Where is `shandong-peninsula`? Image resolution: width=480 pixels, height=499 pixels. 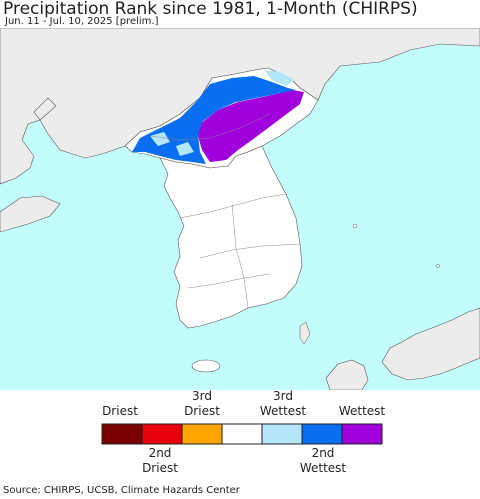 shandong-peninsula is located at coordinates (30, 214).